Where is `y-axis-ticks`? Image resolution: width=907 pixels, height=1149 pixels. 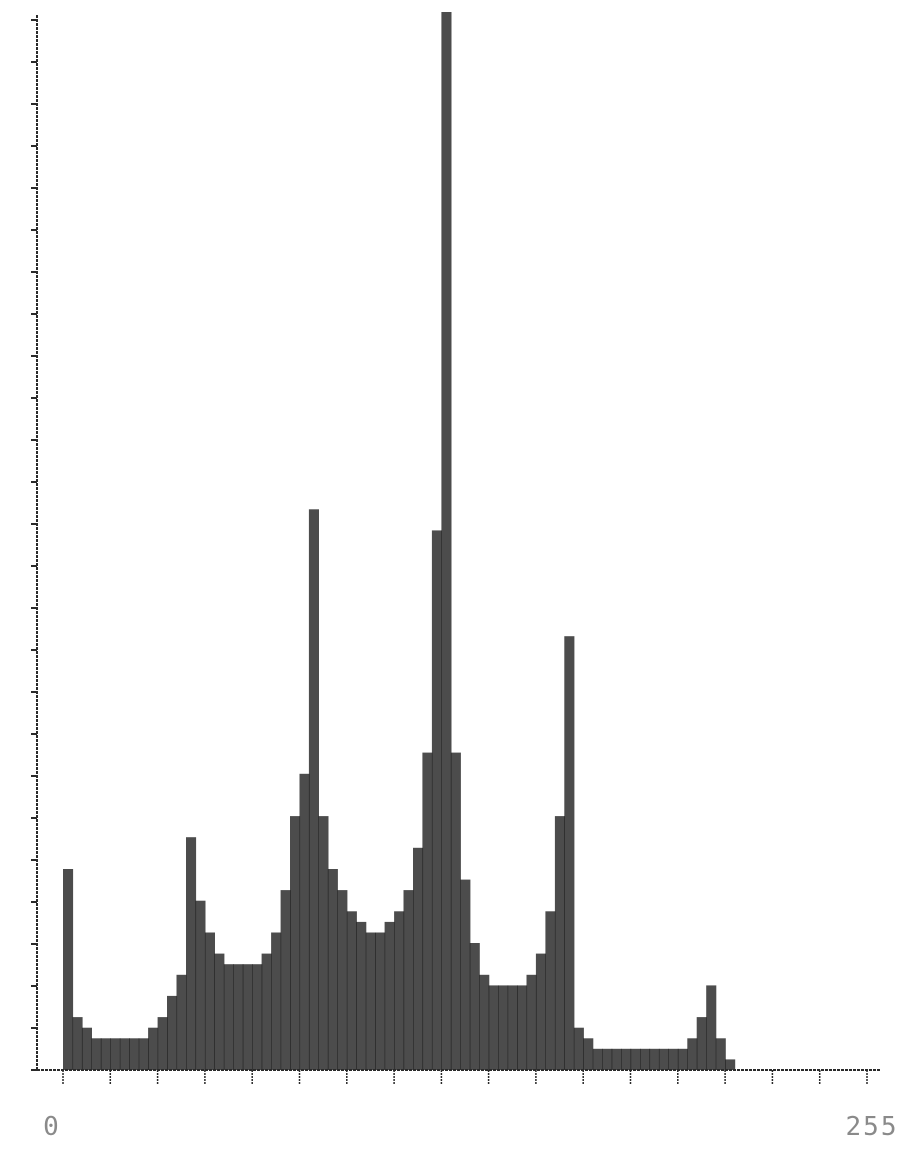 y-axis-ticks is located at coordinates (34, 545).